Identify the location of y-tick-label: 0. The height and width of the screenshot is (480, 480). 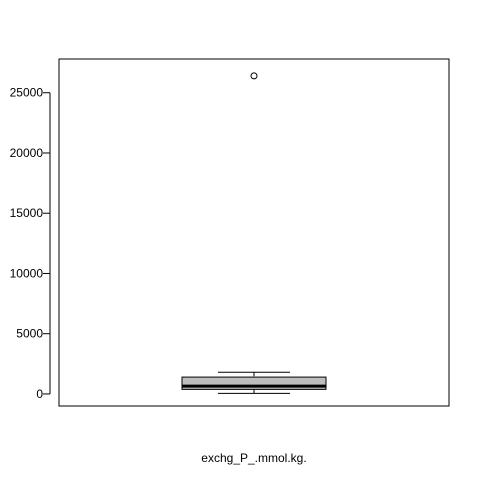
(39, 394).